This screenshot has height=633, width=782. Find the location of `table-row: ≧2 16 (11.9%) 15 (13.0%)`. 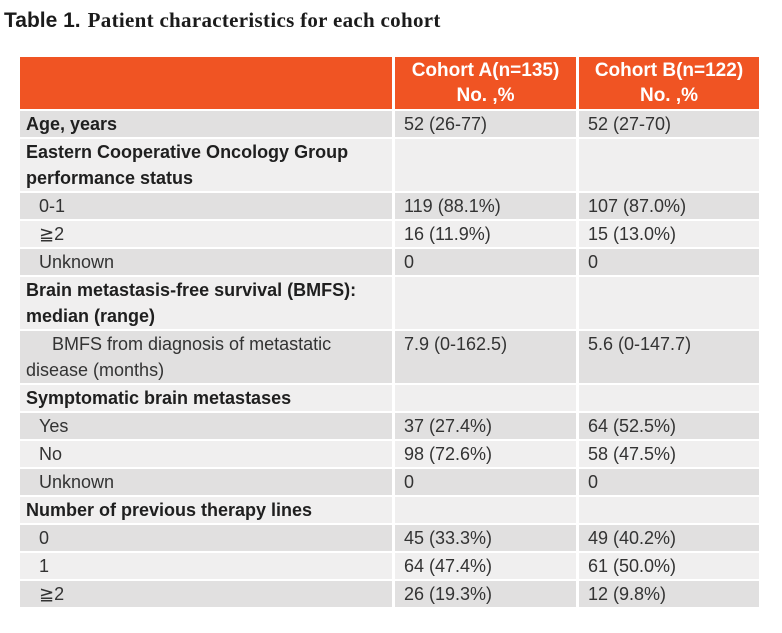

table-row: ≧2 16 (11.9%) 15 (13.0%) is located at coordinates (389, 235).